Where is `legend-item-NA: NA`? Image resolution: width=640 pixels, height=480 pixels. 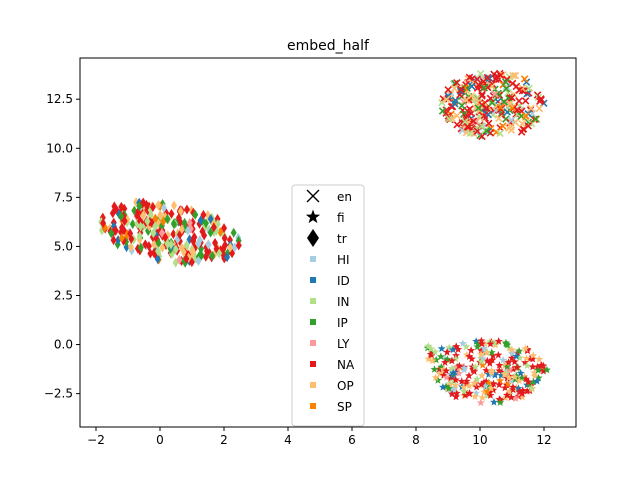
legend-item-NA: NA is located at coordinates (332, 365).